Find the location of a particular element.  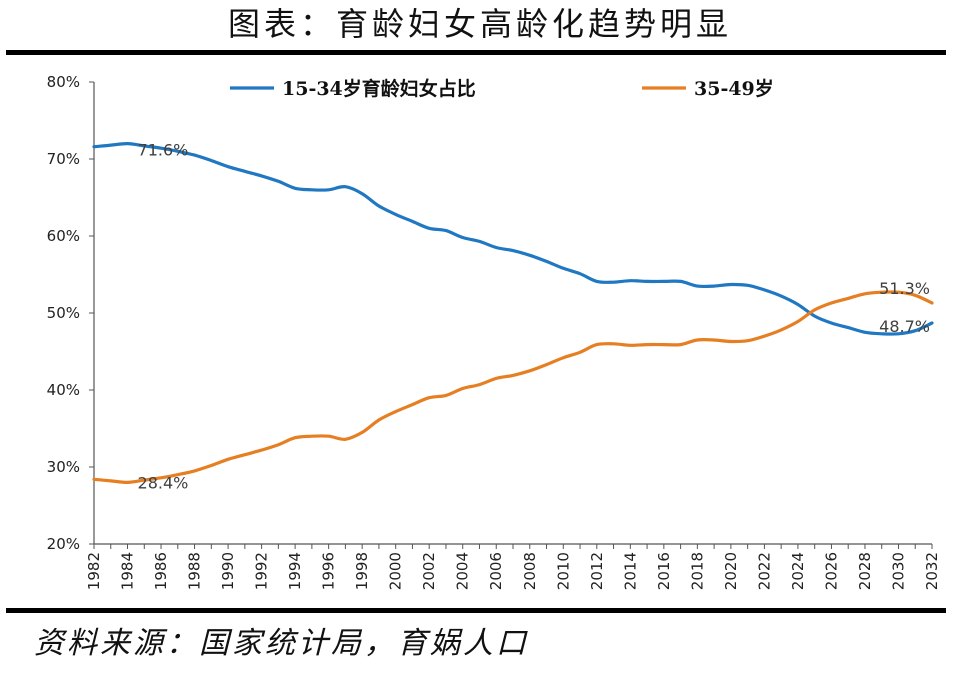

x-tick-label: 1996 is located at coordinates (329, 571).